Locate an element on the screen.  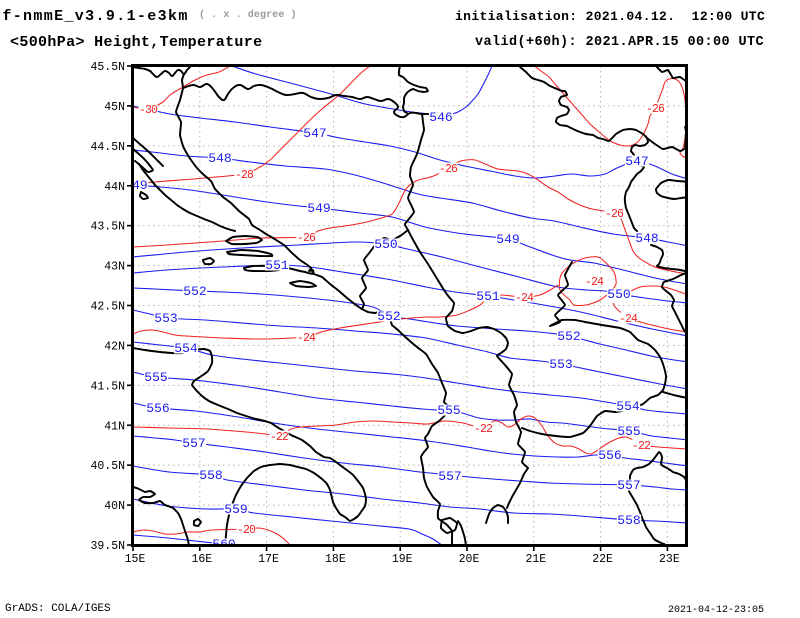
svg-text: 45N is located at coordinates (114, 107).